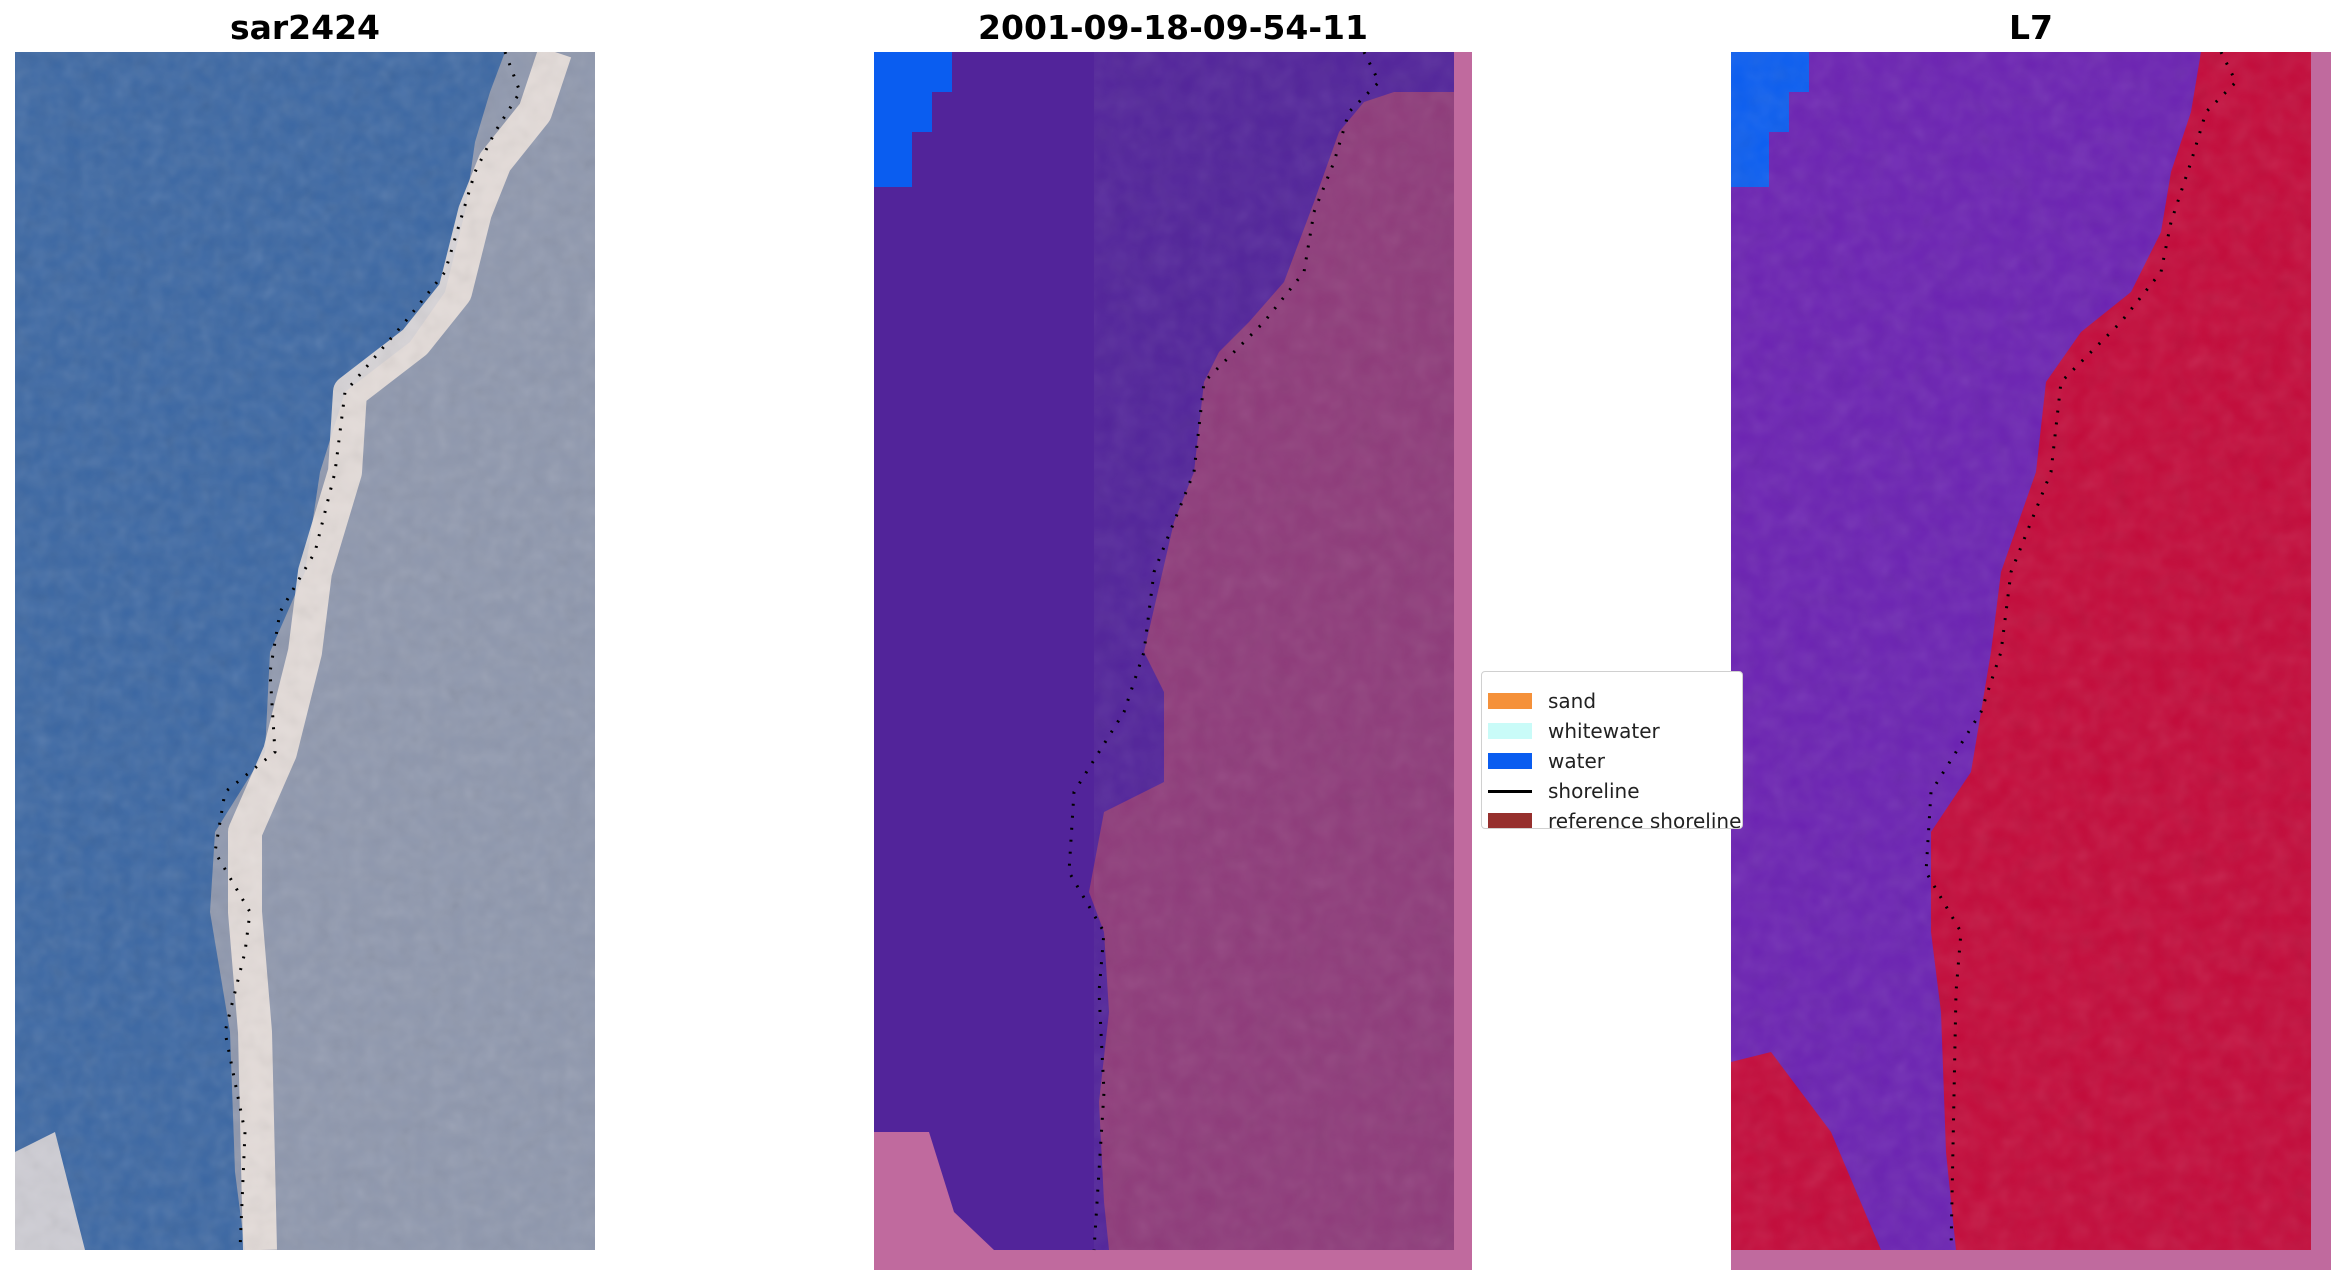 Image resolution: width=2343 pixels, height=1283 pixels. Describe the element at coordinates (1612, 761) in the screenshot. I see `legend-item-water: water` at that location.